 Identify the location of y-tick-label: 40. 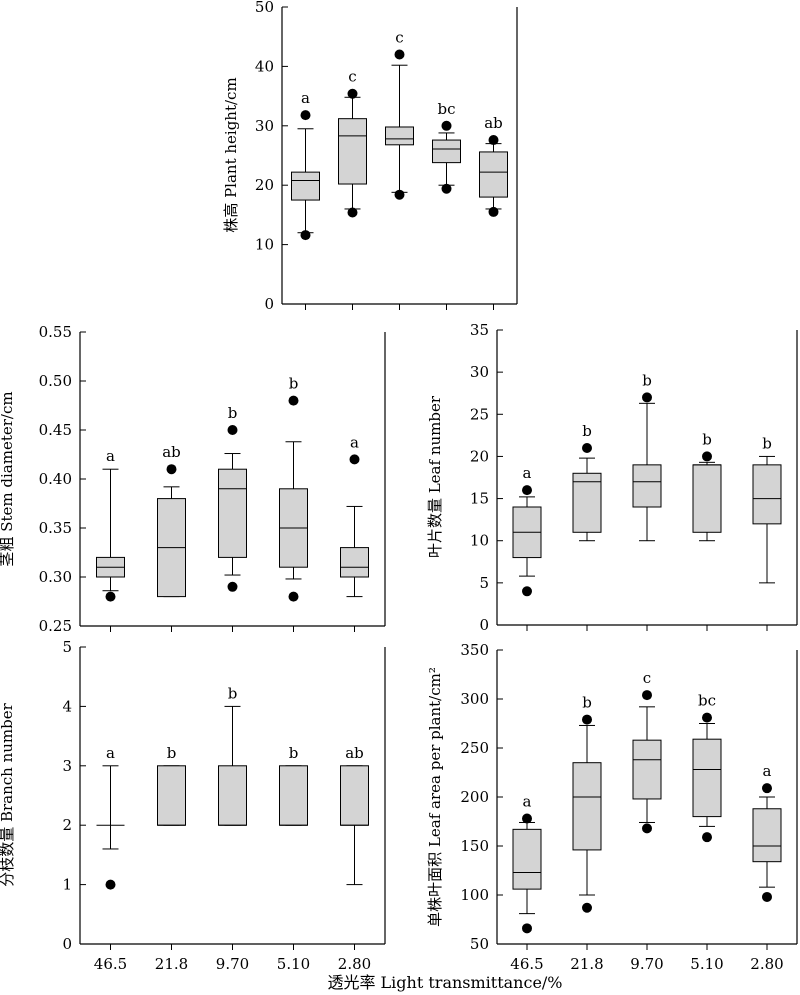
(264, 66).